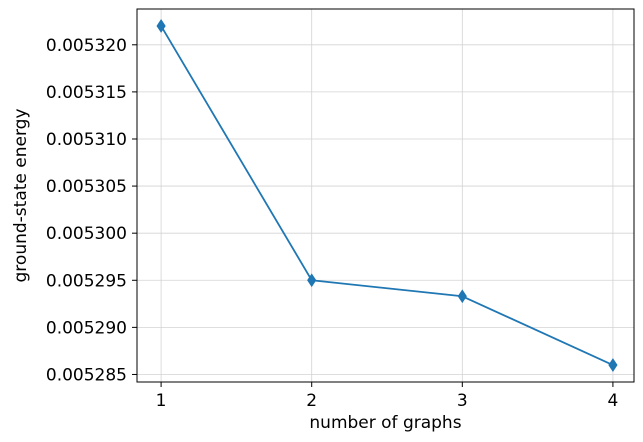 The image size is (643, 442). What do you see at coordinates (311, 401) in the screenshot?
I see `x-tick-label: 2` at bounding box center [311, 401].